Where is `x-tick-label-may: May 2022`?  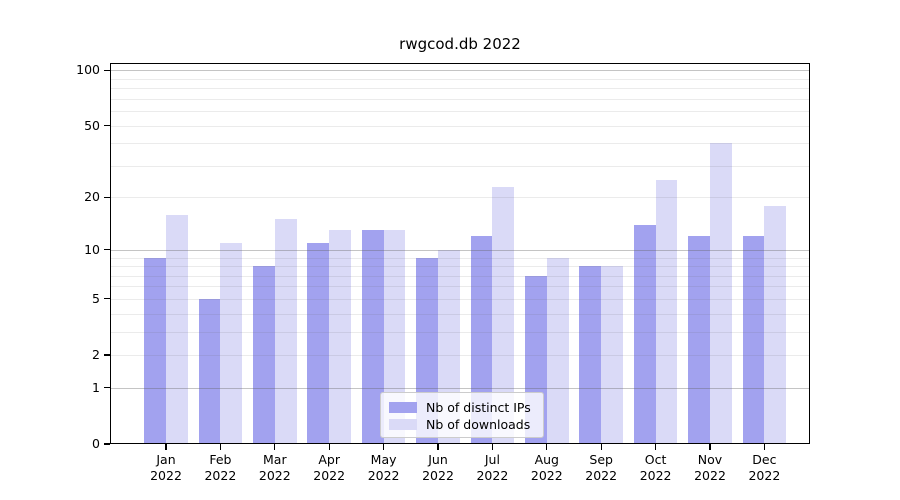
x-tick-label-may: May 2022 is located at coordinates (383, 467).